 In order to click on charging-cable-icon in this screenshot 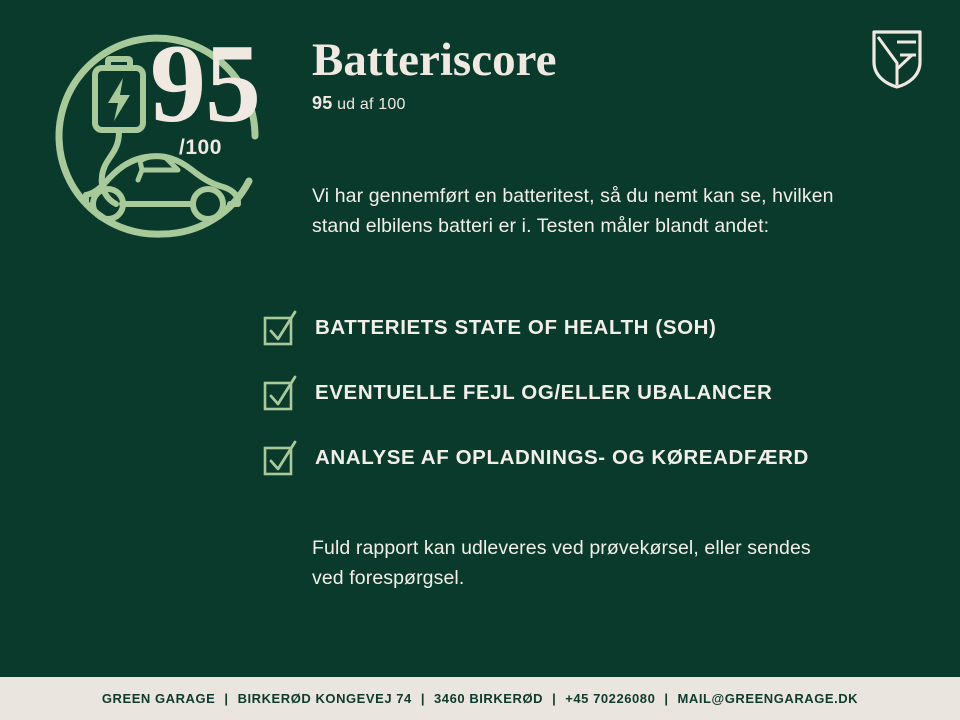, I will do `click(110, 168)`.